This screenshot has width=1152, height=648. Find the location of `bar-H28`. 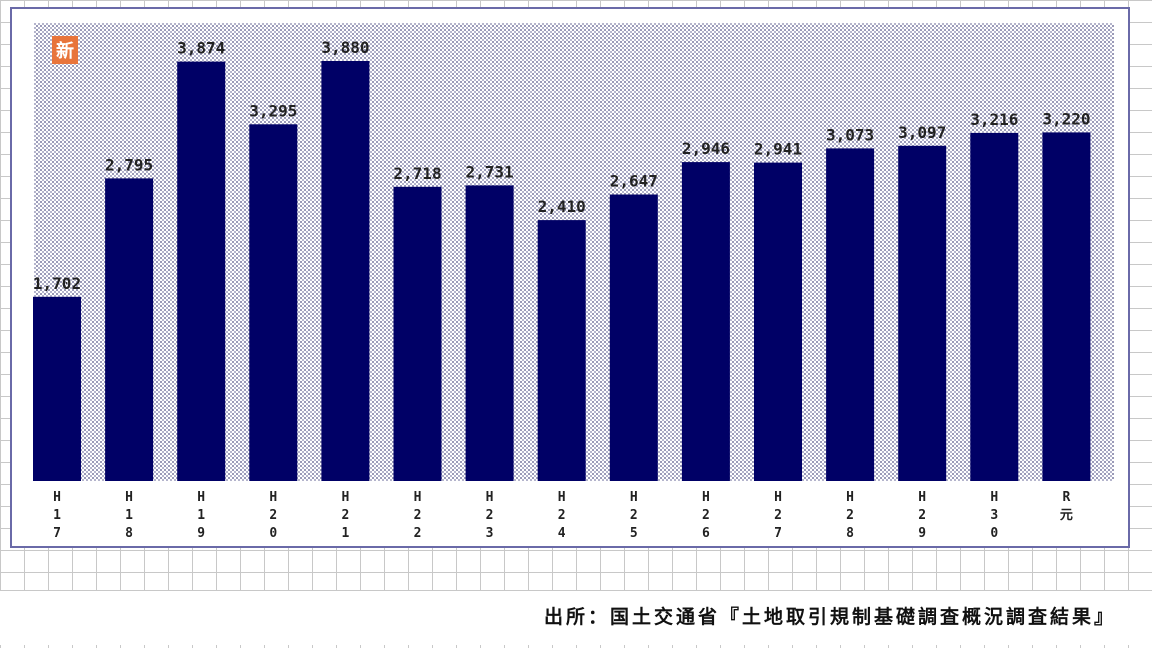

bar-H28 is located at coordinates (850, 314).